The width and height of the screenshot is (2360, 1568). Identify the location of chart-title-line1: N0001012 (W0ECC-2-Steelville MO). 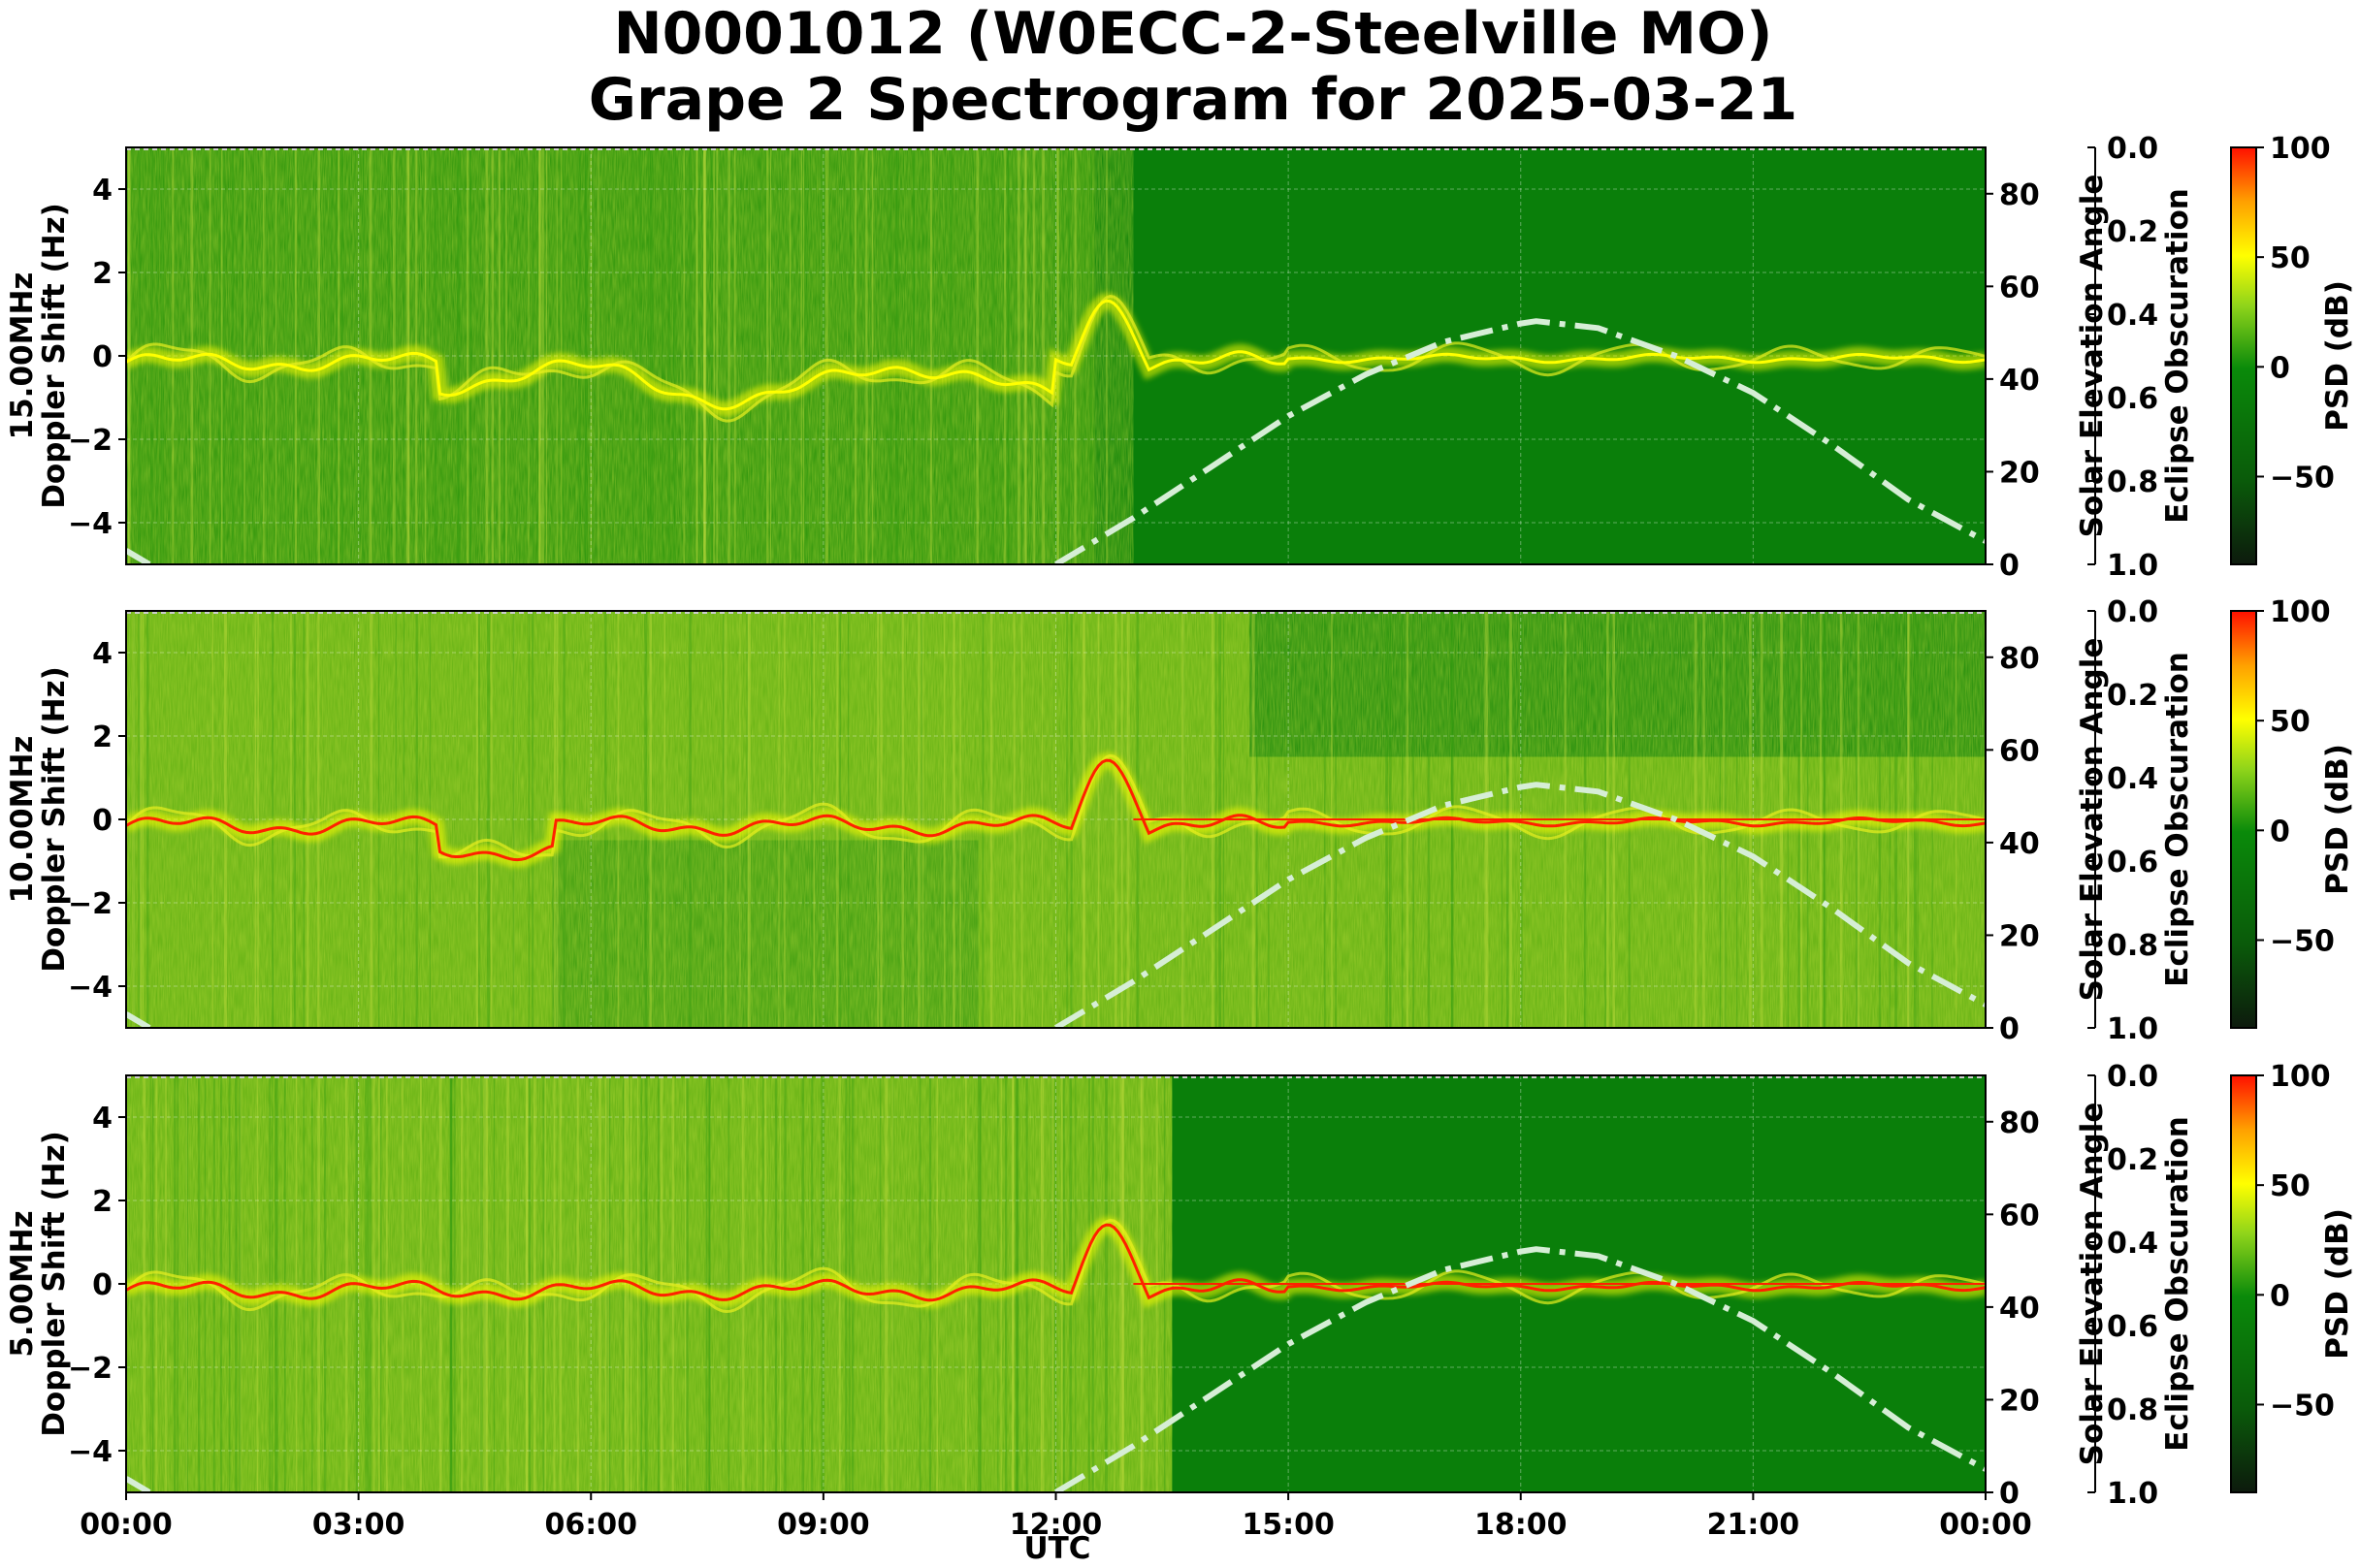
(1192, 34).